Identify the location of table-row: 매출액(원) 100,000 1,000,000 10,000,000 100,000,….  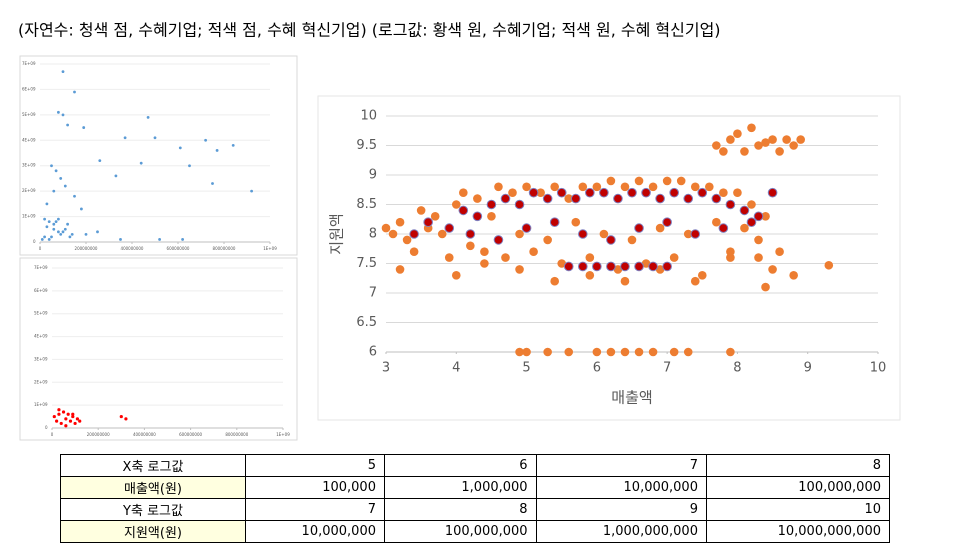
(475, 487).